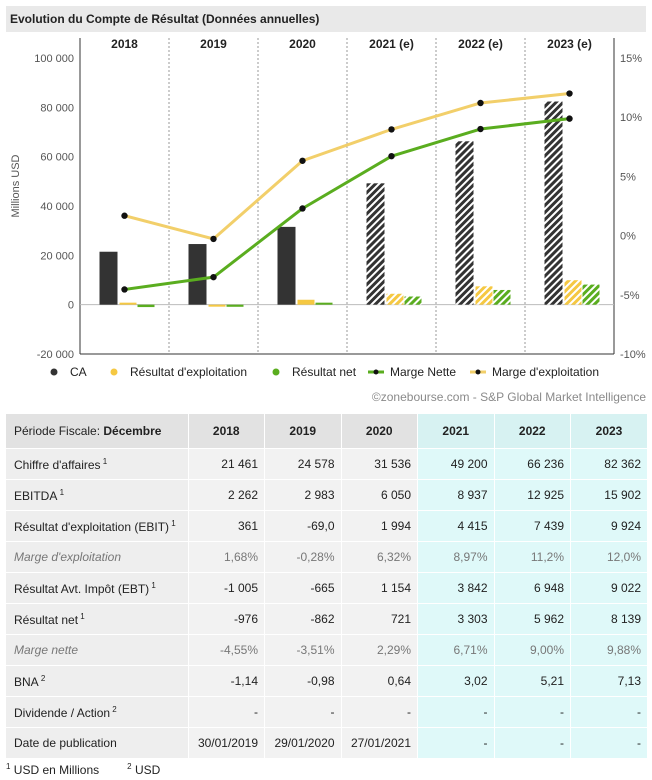 This screenshot has width=652, height=780. I want to click on period-prefix: Période Fiscale:, so click(59, 431).